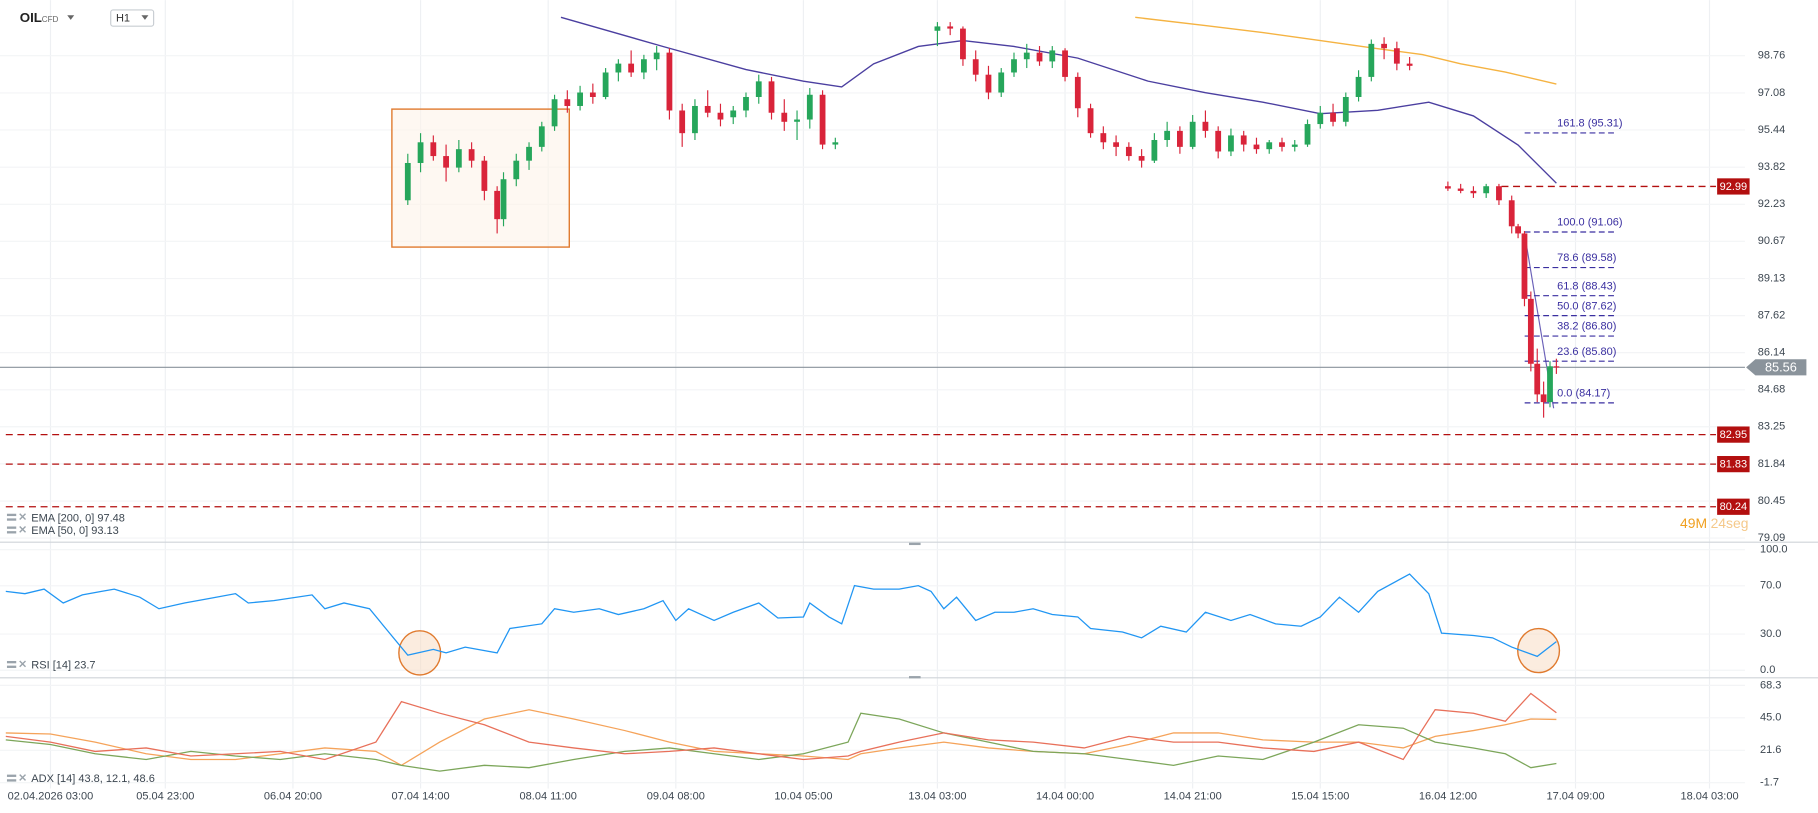 This screenshot has height=813, width=1818. Describe the element at coordinates (1770, 634) in the screenshot. I see `y-tick-label: 30.0` at that location.